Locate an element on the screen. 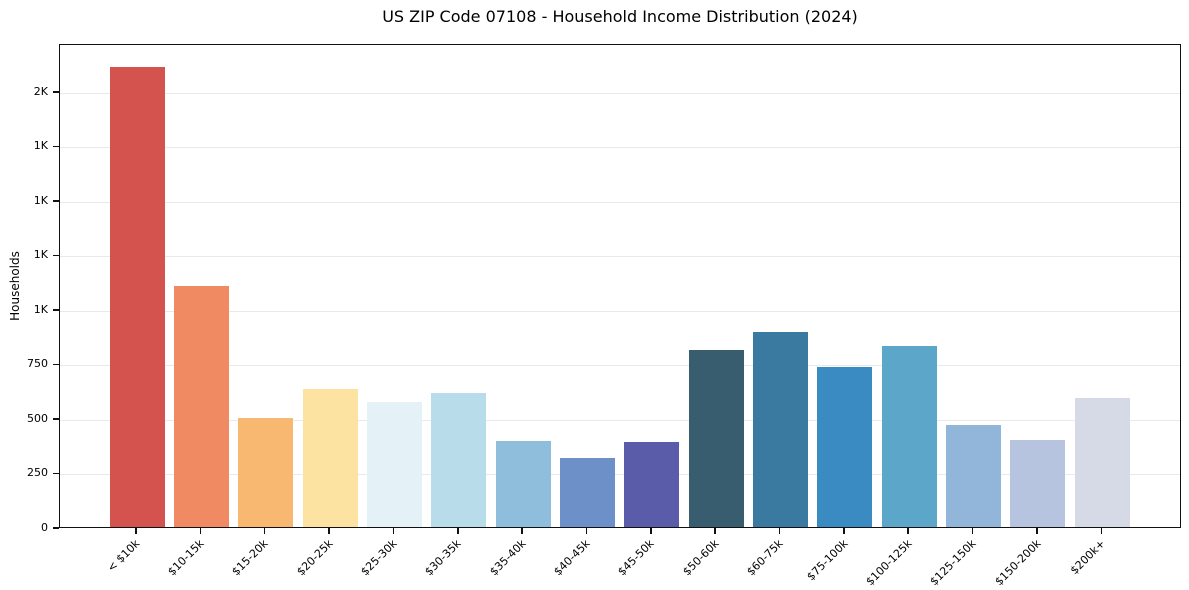 The height and width of the screenshot is (590, 1189). y-tick-label: 500 is located at coordinates (37, 418).